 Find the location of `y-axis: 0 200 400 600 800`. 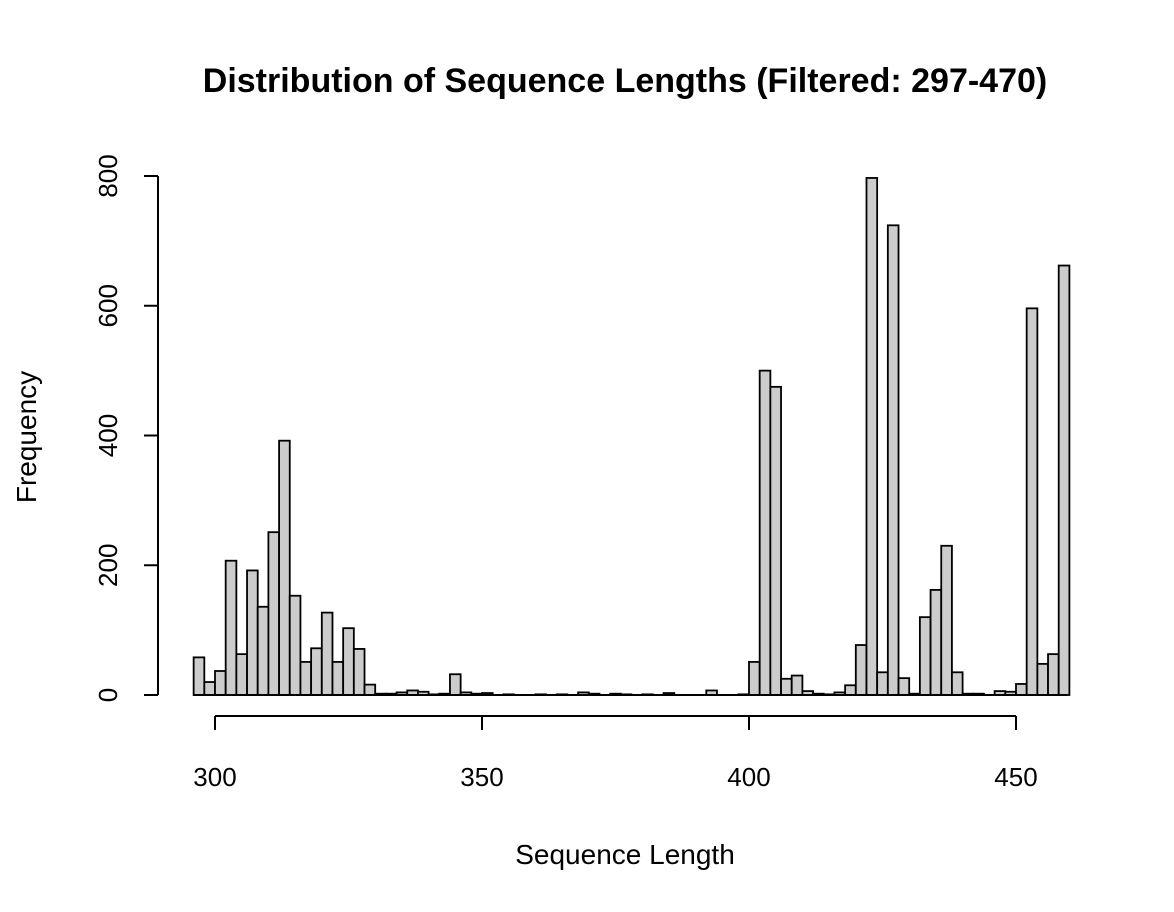

y-axis: 0 200 400 600 800 is located at coordinates (126, 428).